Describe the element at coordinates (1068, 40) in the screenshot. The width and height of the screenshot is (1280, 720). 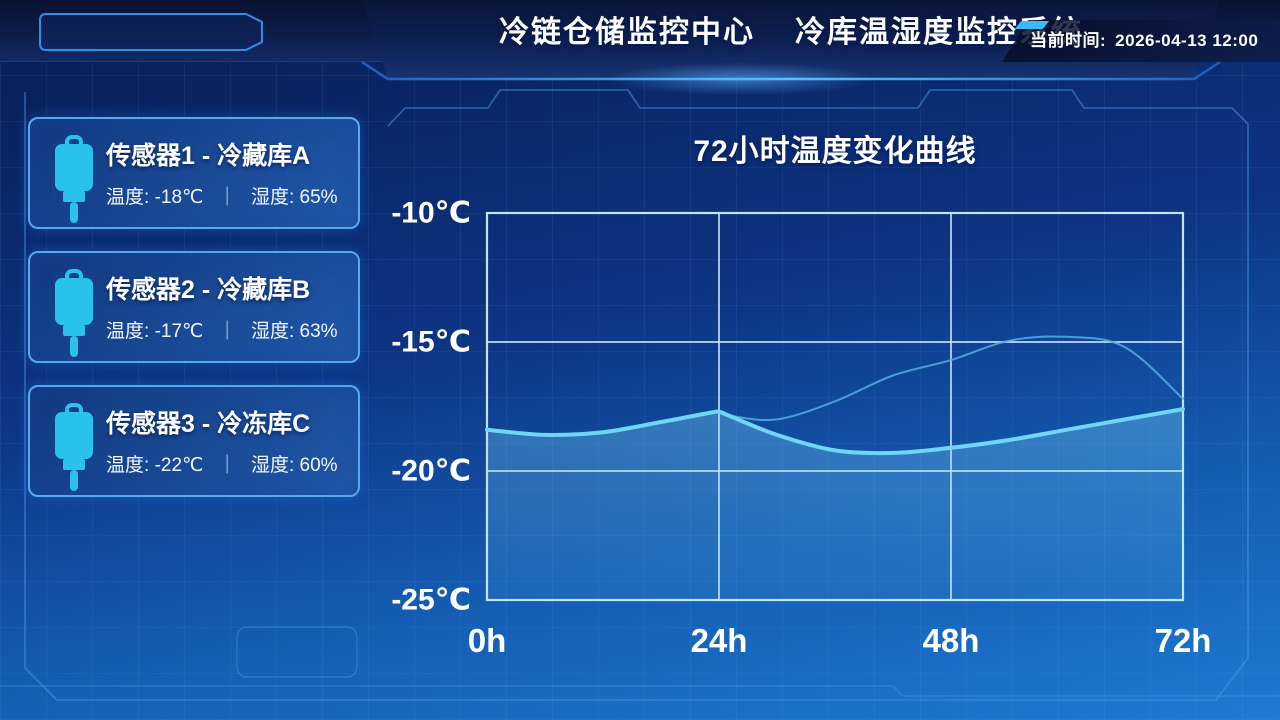
I see `current-time-label: 当前时间:` at that location.